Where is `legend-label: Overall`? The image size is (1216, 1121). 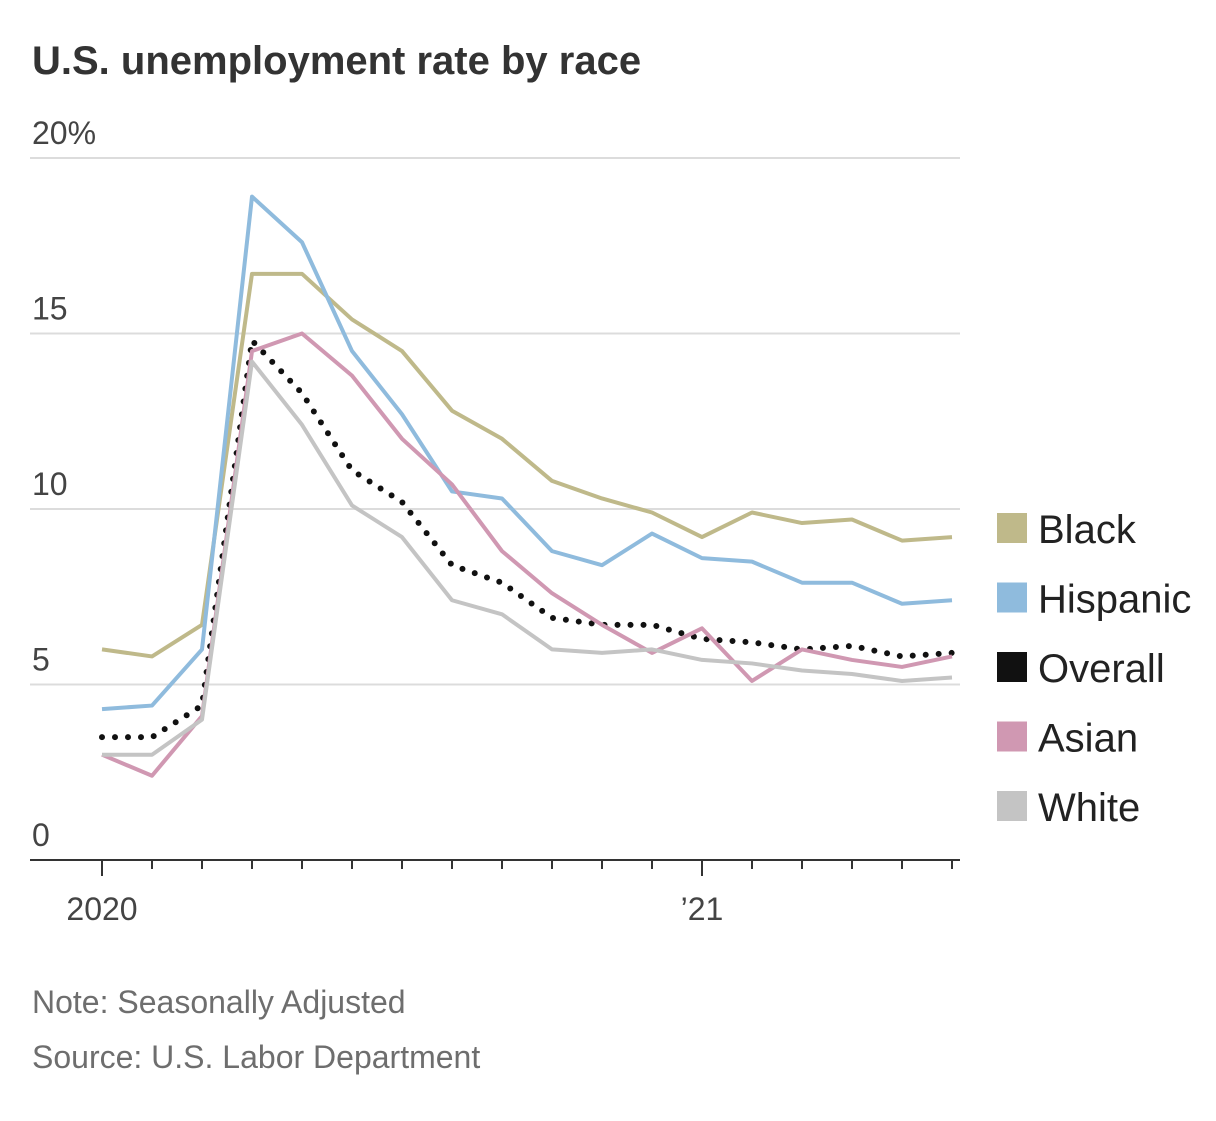
legend-label: Overall is located at coordinates (1101, 669).